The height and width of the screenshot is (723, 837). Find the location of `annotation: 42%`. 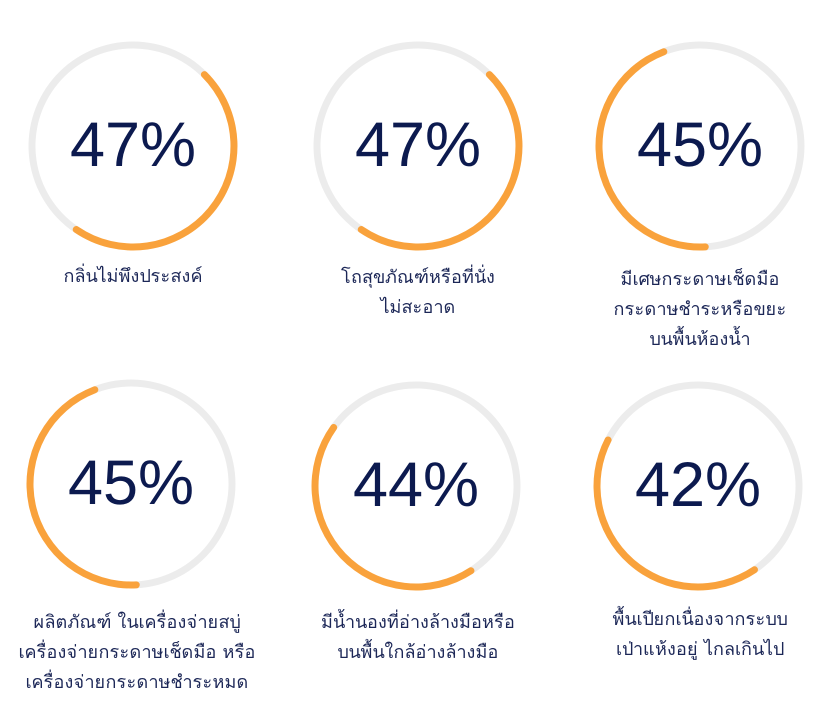

annotation: 42% is located at coordinates (698, 485).